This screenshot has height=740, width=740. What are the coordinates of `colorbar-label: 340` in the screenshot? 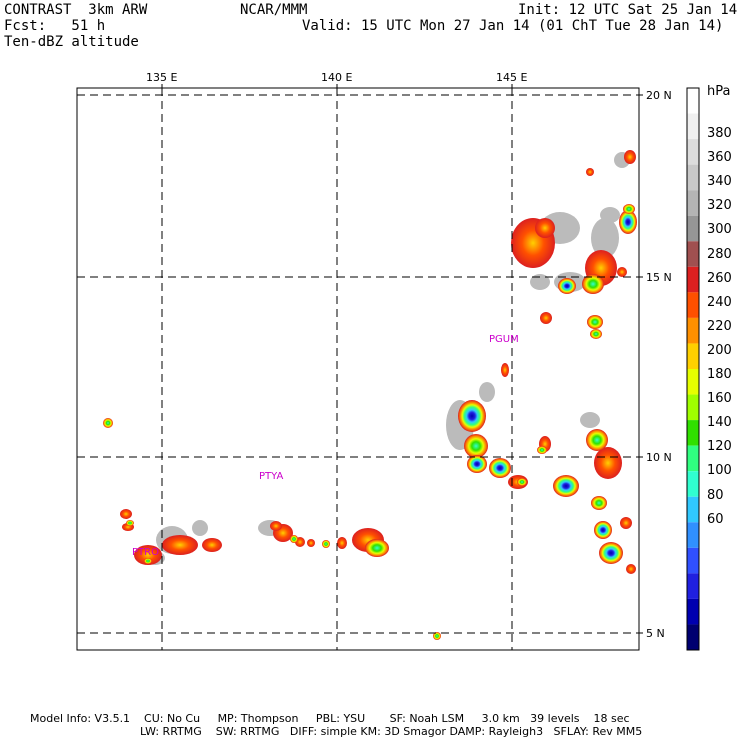 It's located at (719, 182).